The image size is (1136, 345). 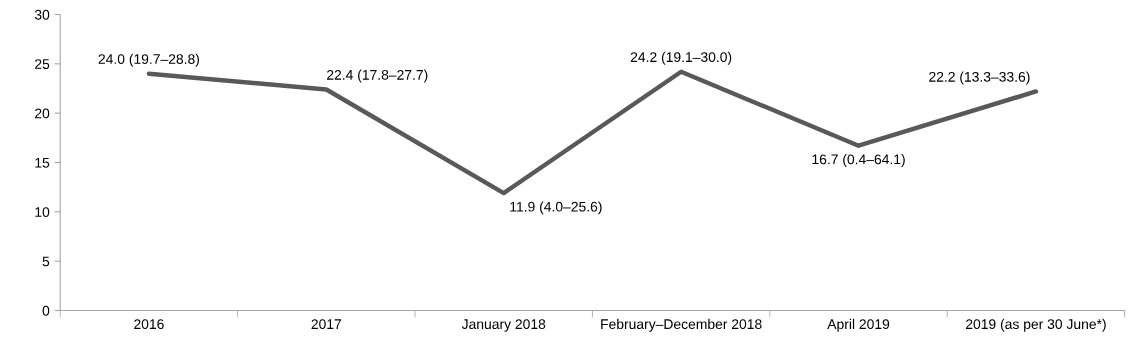 I want to click on x-tick-label: 2019 (as per 30 June*), so click(x=1035, y=325).